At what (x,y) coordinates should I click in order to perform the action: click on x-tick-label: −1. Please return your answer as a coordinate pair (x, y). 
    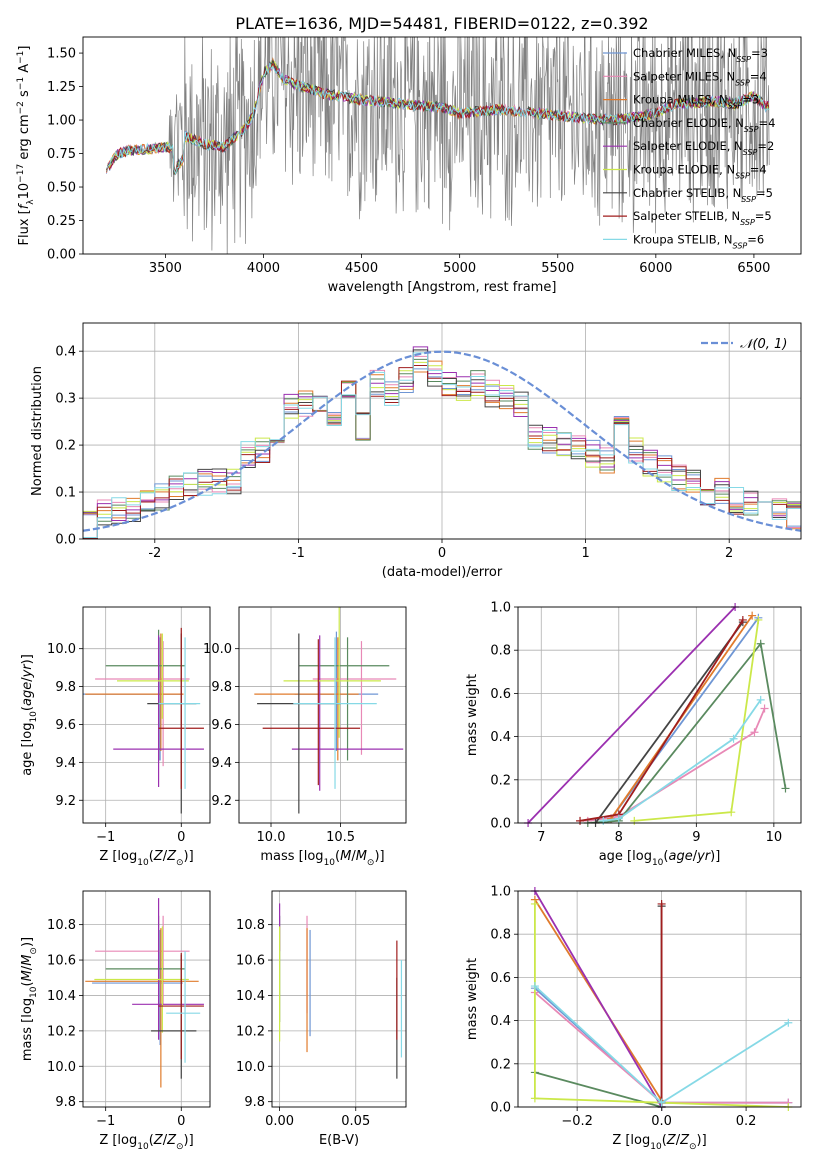
    Looking at the image, I should click on (105, 1121).